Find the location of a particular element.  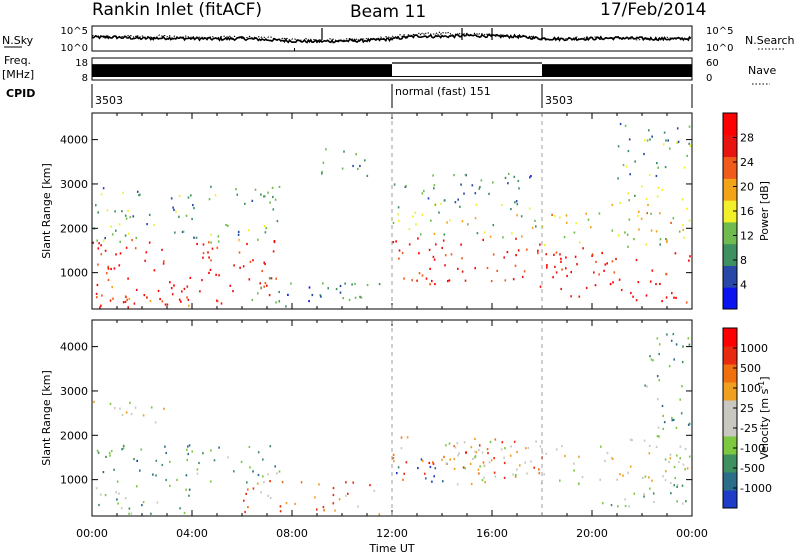

velocity-colorbar-label-1: 1000 is located at coordinates (754, 348).